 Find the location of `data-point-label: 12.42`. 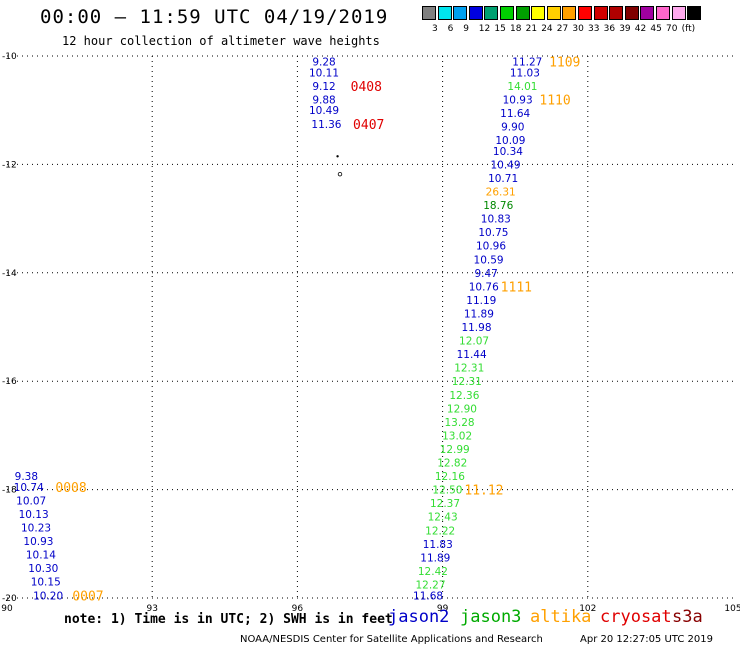

data-point-label: 12.42 is located at coordinates (433, 572).